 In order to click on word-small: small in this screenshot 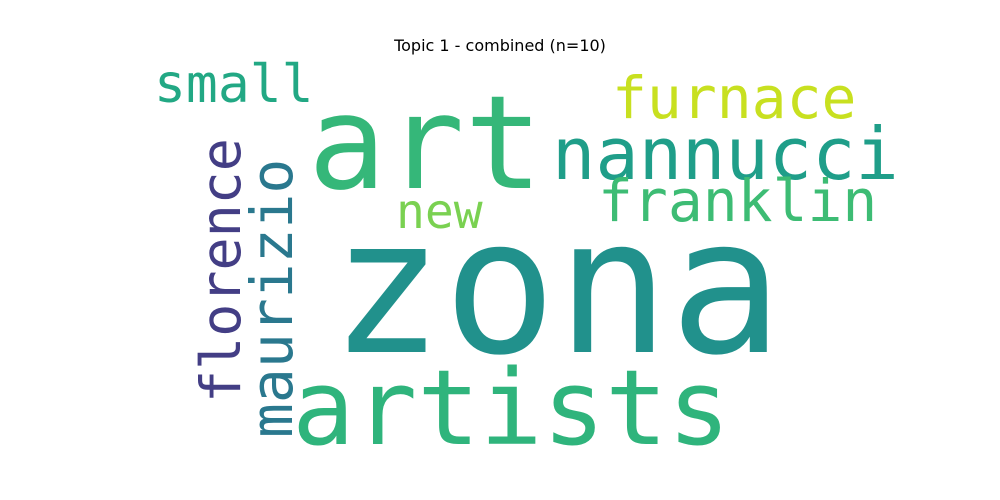, I will do `click(234, 84)`.